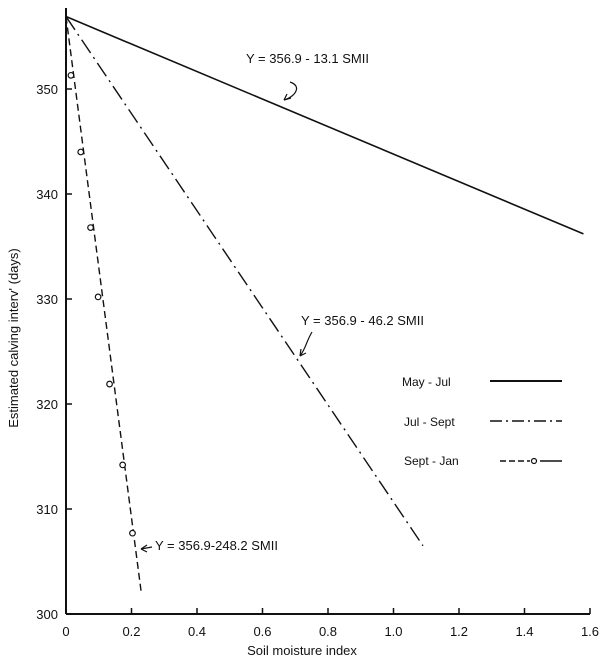 The height and width of the screenshot is (668, 599). I want to click on annotation-sept-jan: Y = 356.9-248.2 SMII, so click(209, 545).